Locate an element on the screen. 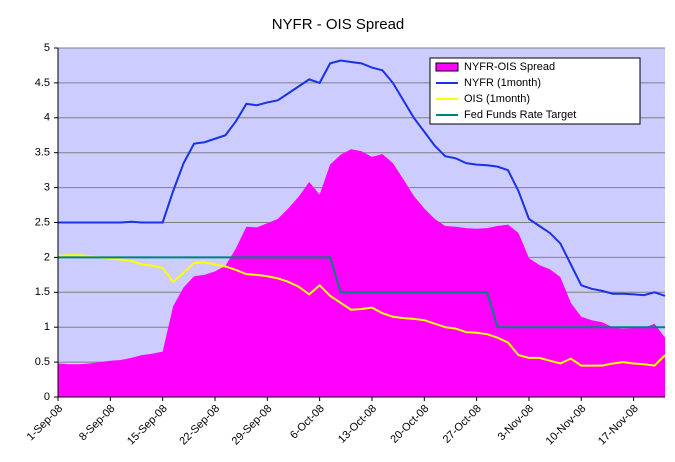 The height and width of the screenshot is (462, 675). x-tick-label: 20-Oct-08 is located at coordinates (409, 424).